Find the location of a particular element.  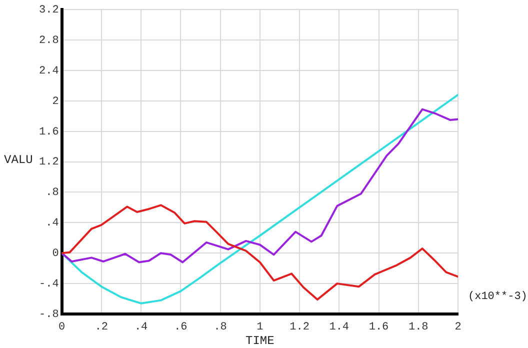

text: (x10**-3) is located at coordinates (498, 296).